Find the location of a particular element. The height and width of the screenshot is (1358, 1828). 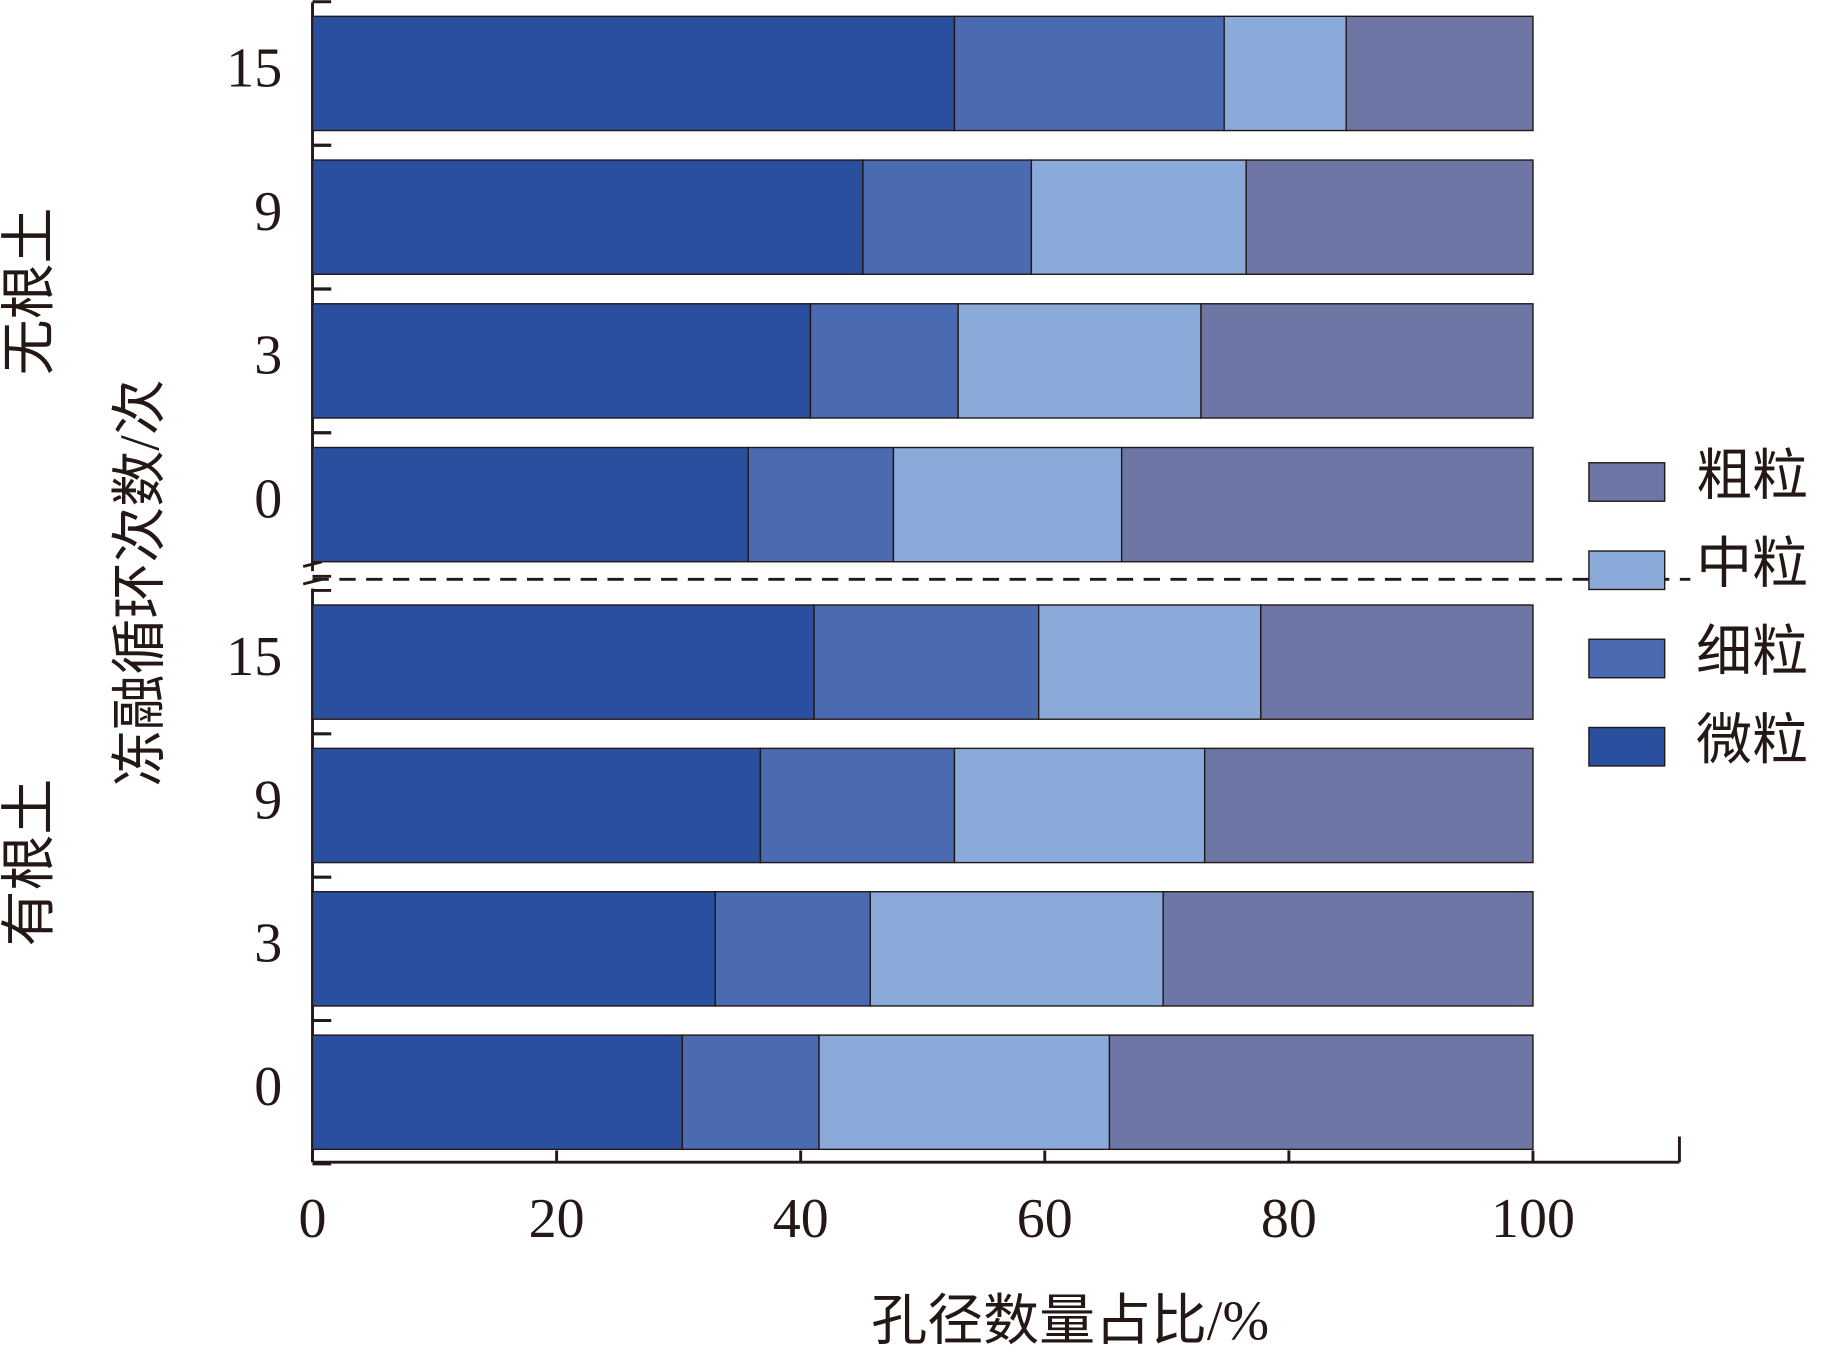

y-axis-title: 冻融循环次数/次 is located at coordinates (141, 582).